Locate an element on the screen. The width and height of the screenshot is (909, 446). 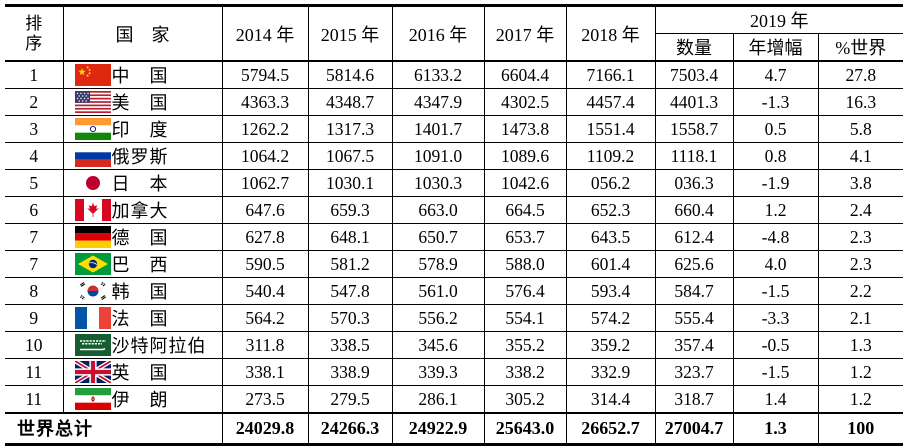
total-value-cell: 100 is located at coordinates (861, 427).